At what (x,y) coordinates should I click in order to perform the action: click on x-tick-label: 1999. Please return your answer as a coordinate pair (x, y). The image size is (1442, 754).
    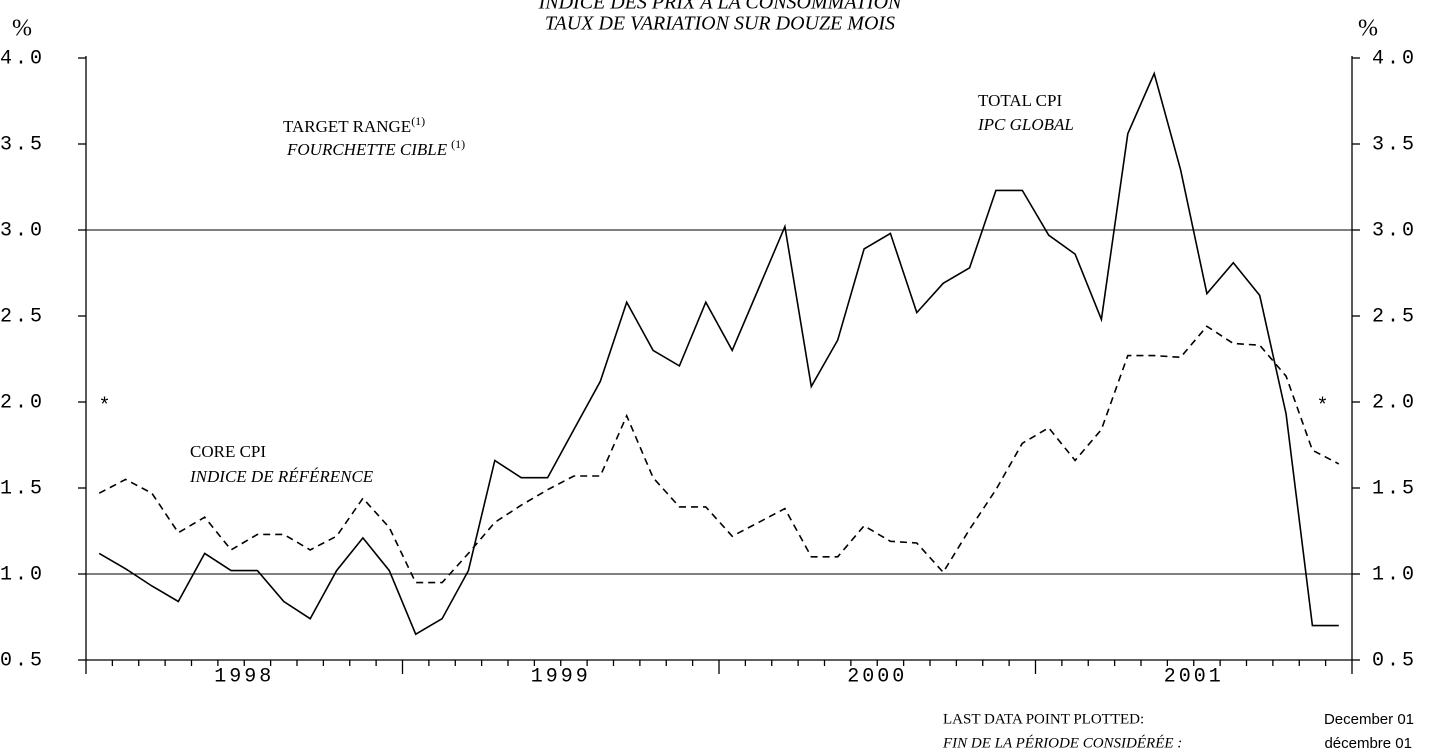
    Looking at the image, I should click on (561, 676).